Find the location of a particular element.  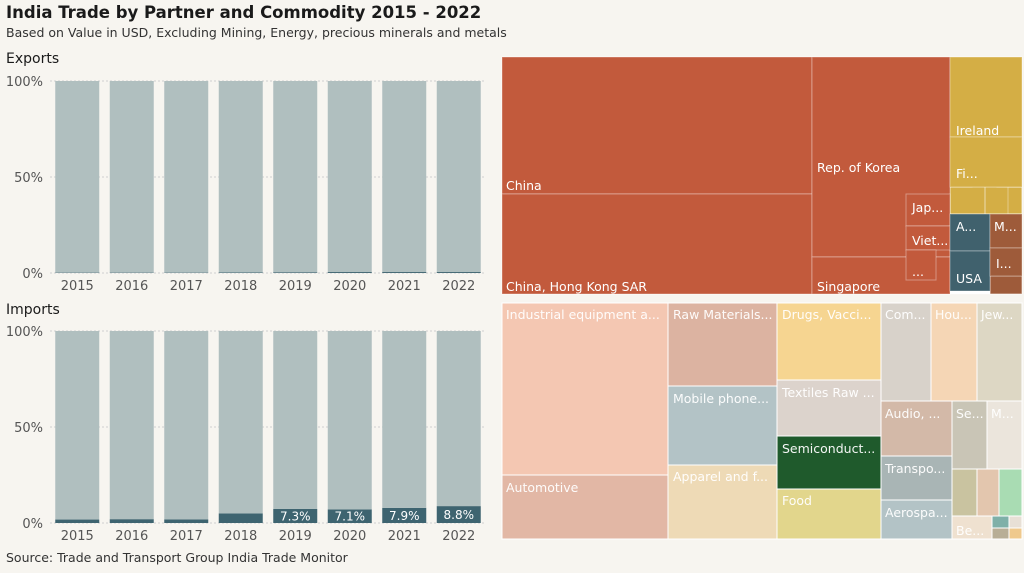

imports-bar-2016-s1 is located at coordinates (131, 425).